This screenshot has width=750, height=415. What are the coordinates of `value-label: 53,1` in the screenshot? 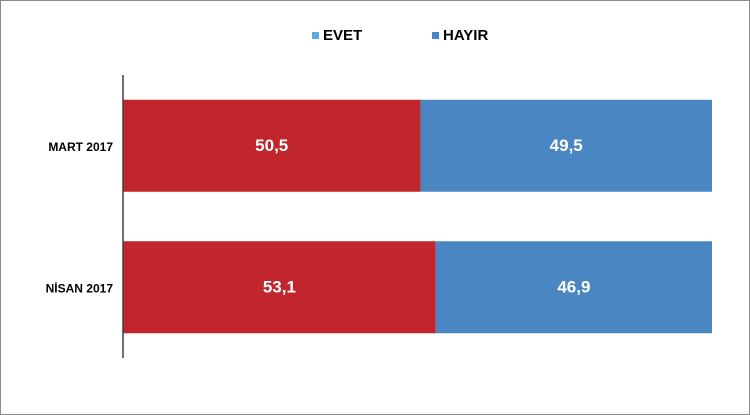 It's located at (279, 287).